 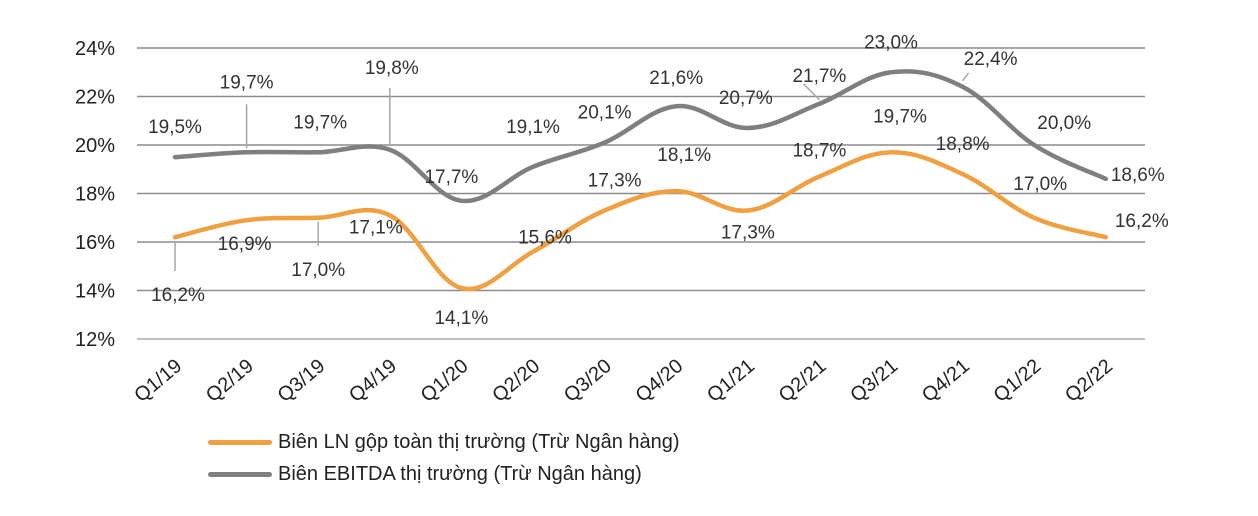 What do you see at coordinates (376, 227) in the screenshot?
I see `data-label: 17,1%` at bounding box center [376, 227].